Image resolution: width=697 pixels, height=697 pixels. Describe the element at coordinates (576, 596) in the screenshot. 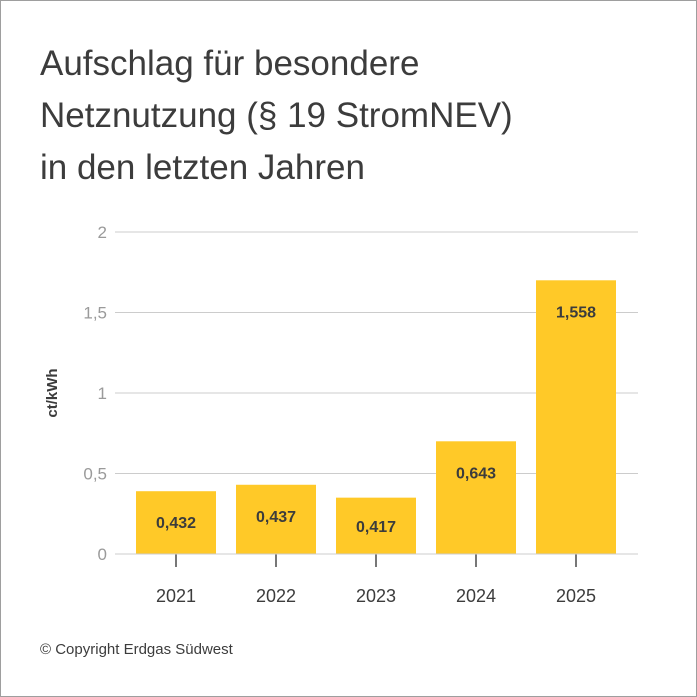

I see `x-tick-label: 2025` at that location.